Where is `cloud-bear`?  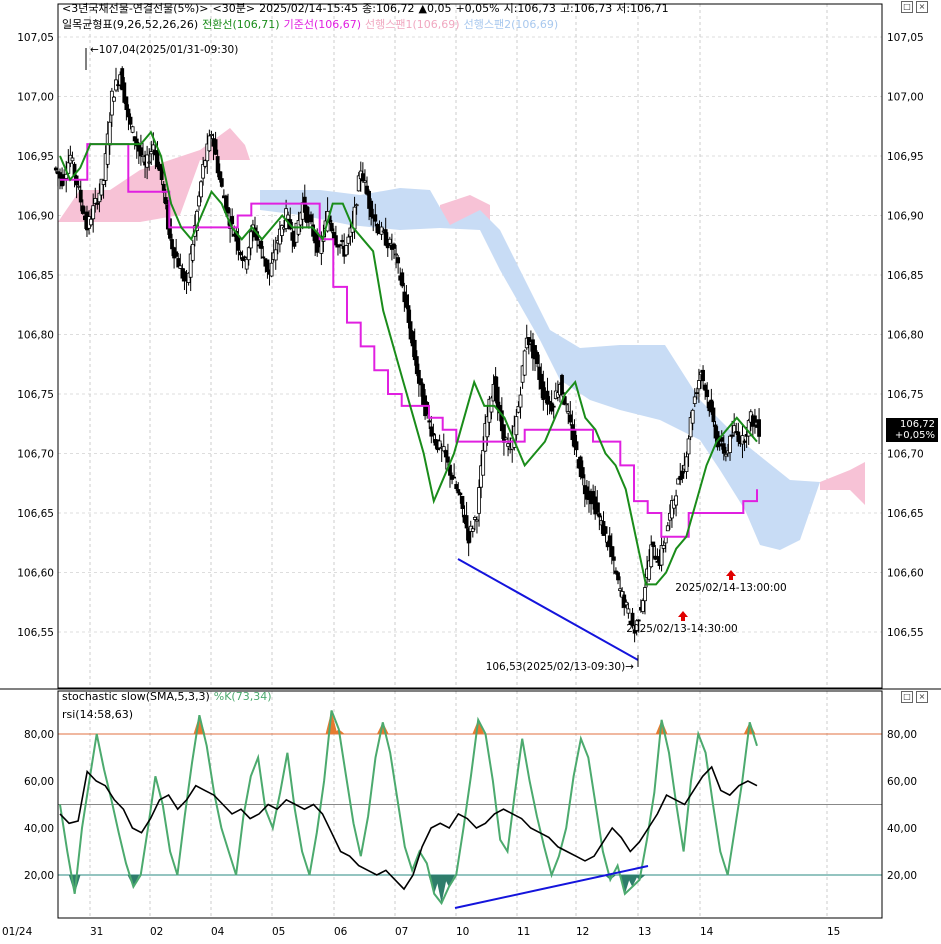 cloud-bear is located at coordinates (842, 483).